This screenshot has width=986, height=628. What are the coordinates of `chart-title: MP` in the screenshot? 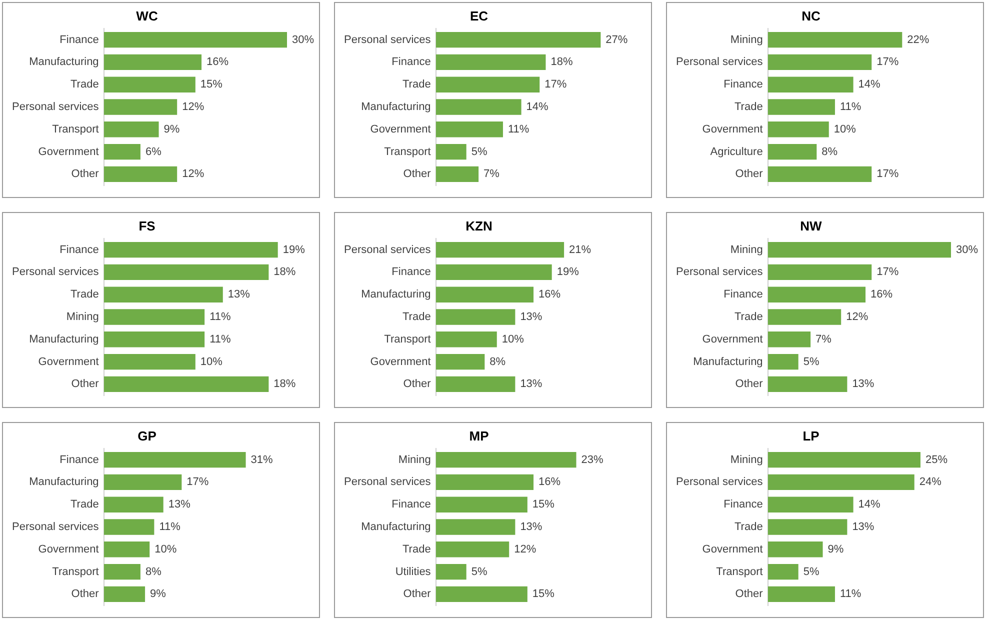 It's located at (479, 436).